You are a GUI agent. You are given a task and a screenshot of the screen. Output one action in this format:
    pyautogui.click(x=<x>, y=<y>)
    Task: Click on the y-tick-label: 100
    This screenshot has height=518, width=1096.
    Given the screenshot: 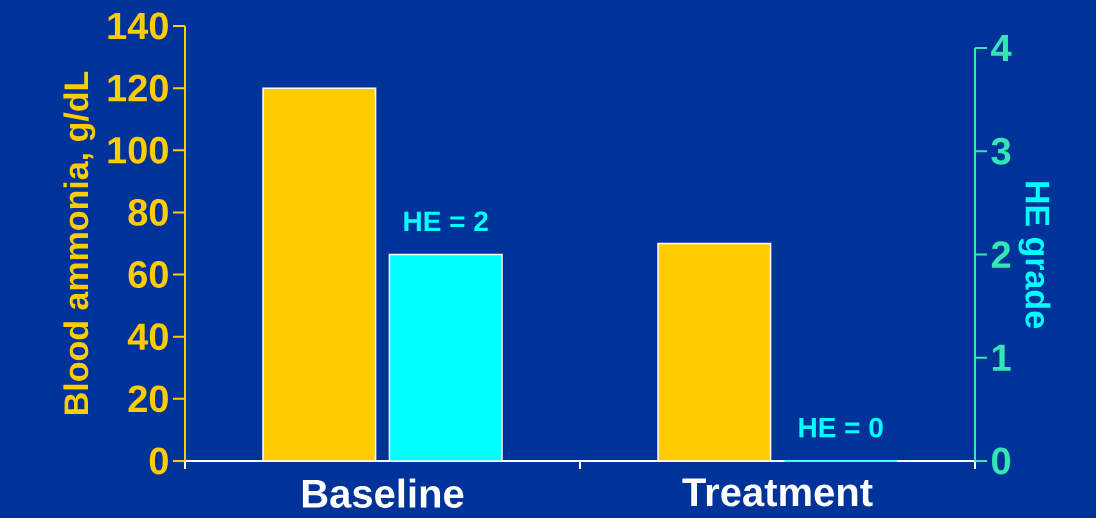 What is the action you would take?
    pyautogui.click(x=138, y=150)
    